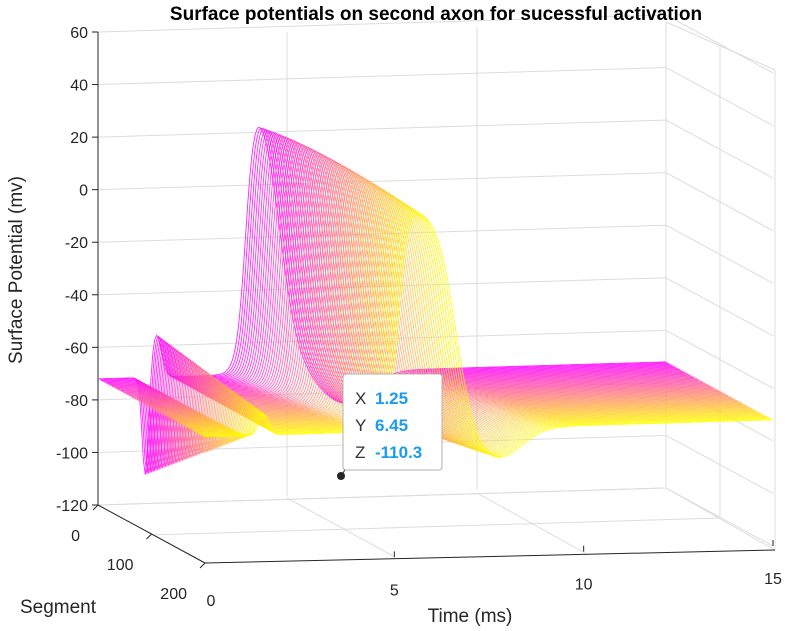 This screenshot has height=631, width=799. I want to click on z-tick-label: -60, so click(76, 348).